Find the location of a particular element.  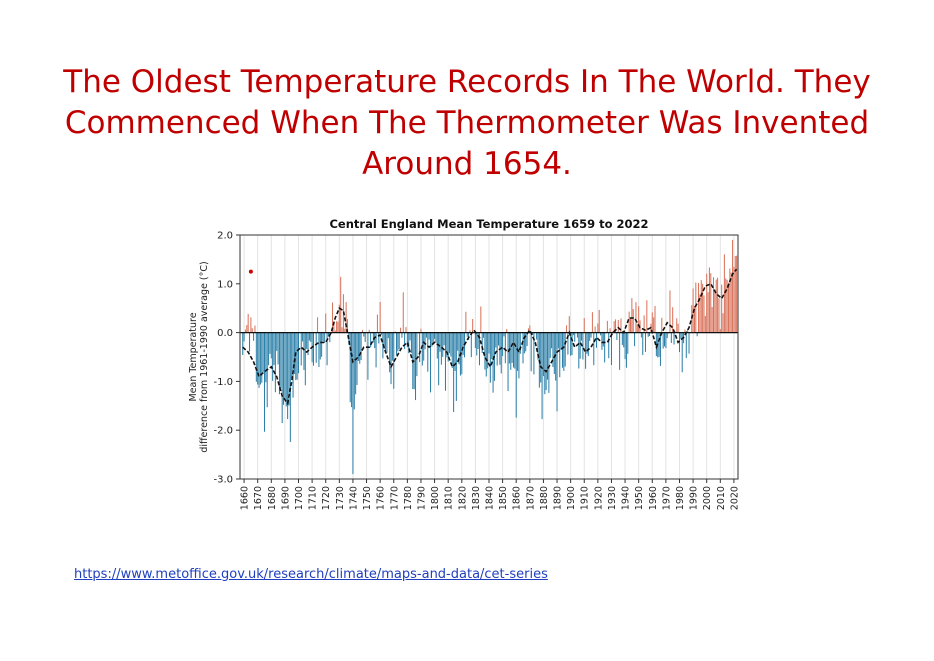

x-tick-label: 1850 is located at coordinates (503, 498).